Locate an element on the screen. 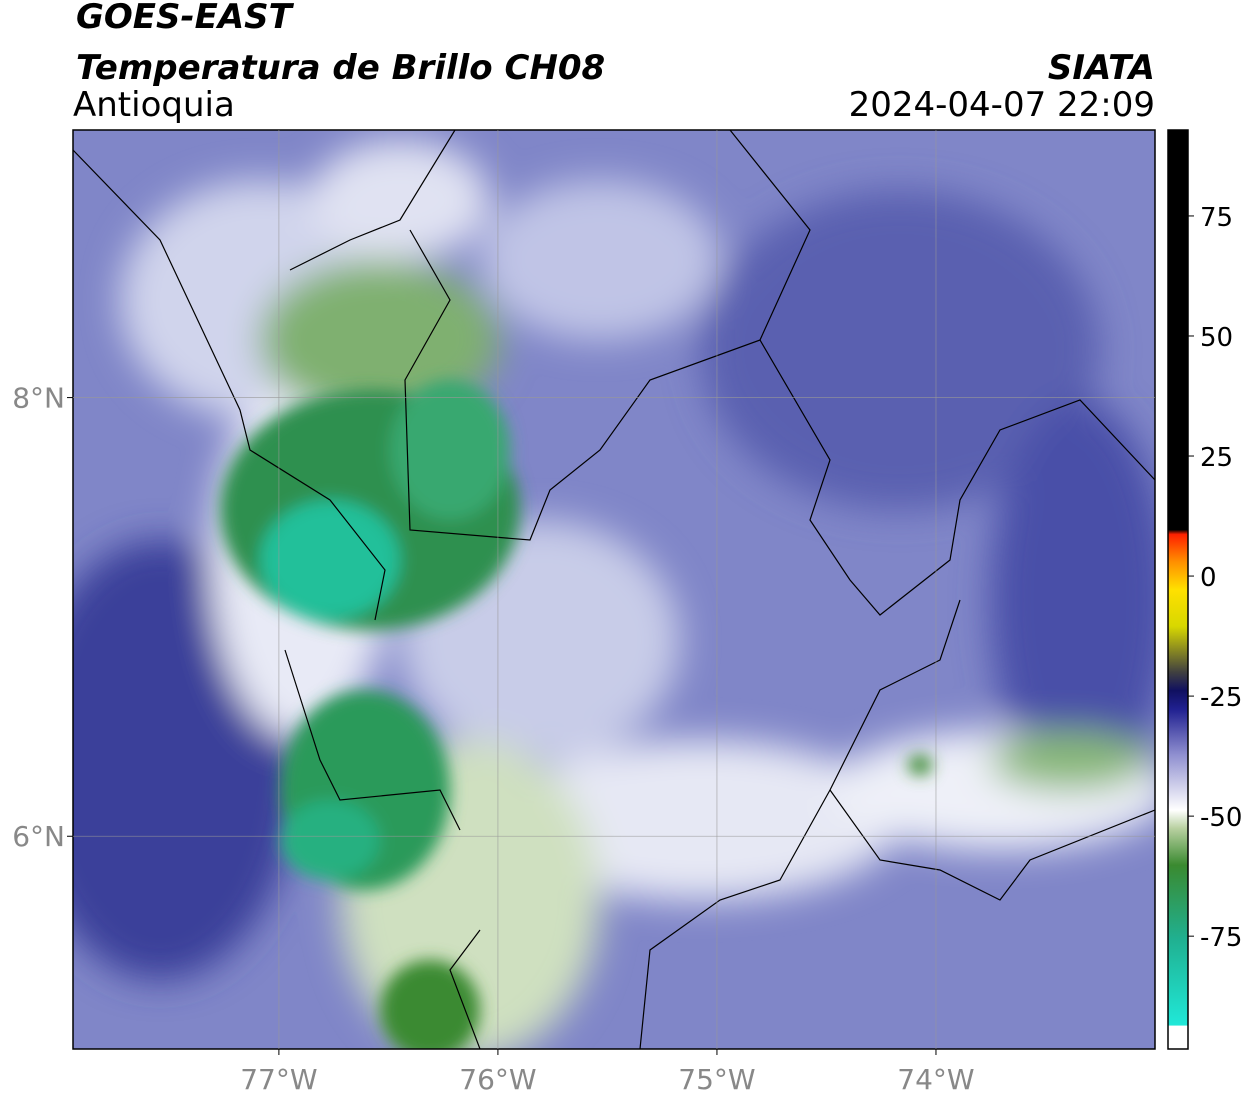 This screenshot has height=1103, width=1252. region: Antioquia is located at coordinates (154, 105).